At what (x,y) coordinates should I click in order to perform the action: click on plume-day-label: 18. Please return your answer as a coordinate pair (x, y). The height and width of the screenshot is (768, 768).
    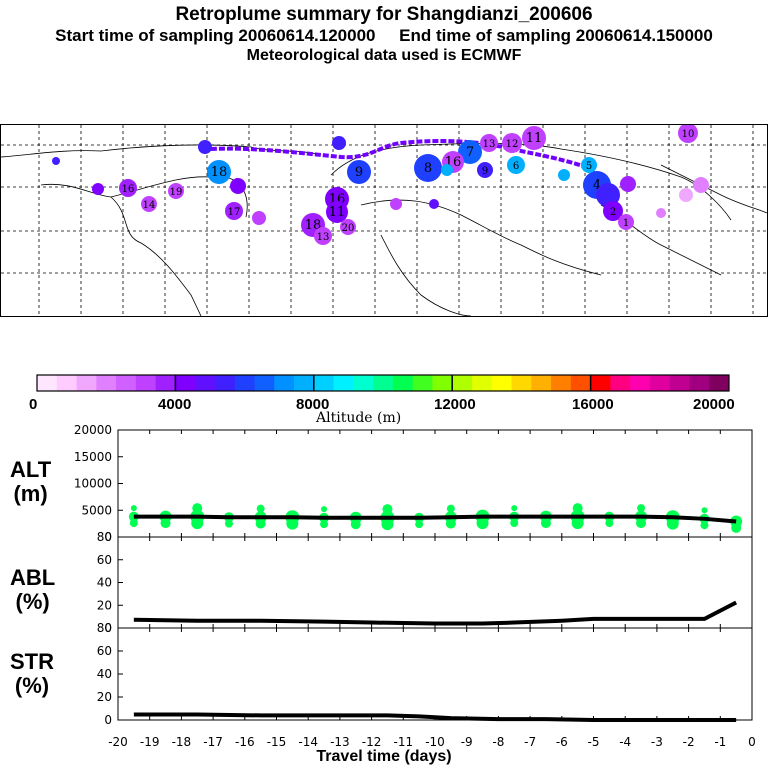
    Looking at the image, I should click on (219, 172).